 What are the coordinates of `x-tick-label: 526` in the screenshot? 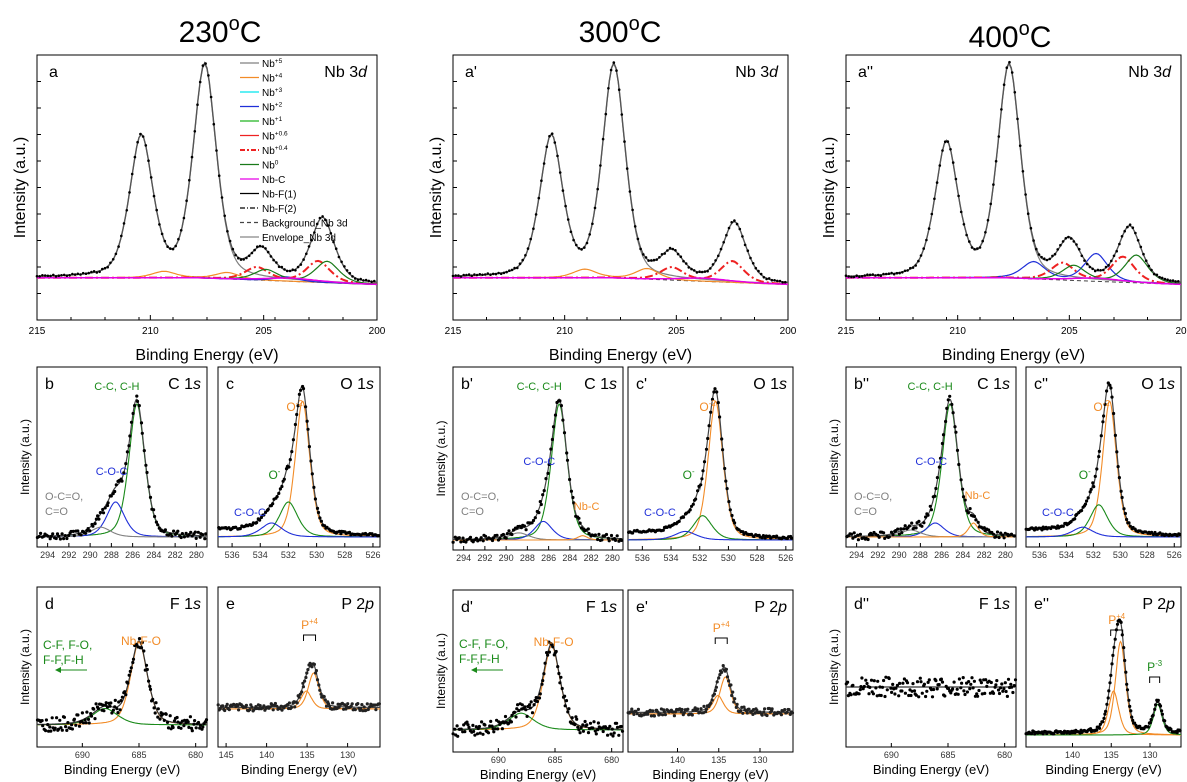 It's located at (372, 555).